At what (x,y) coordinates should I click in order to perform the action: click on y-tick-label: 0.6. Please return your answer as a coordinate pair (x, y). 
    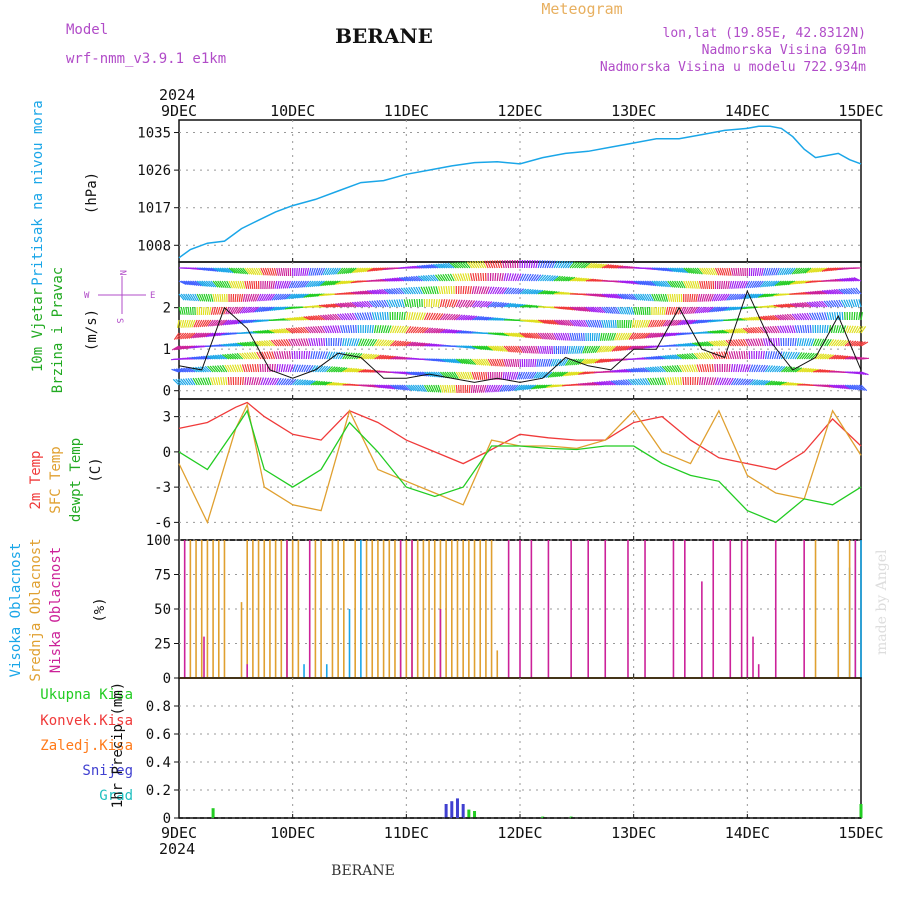
    Looking at the image, I should click on (158, 735).